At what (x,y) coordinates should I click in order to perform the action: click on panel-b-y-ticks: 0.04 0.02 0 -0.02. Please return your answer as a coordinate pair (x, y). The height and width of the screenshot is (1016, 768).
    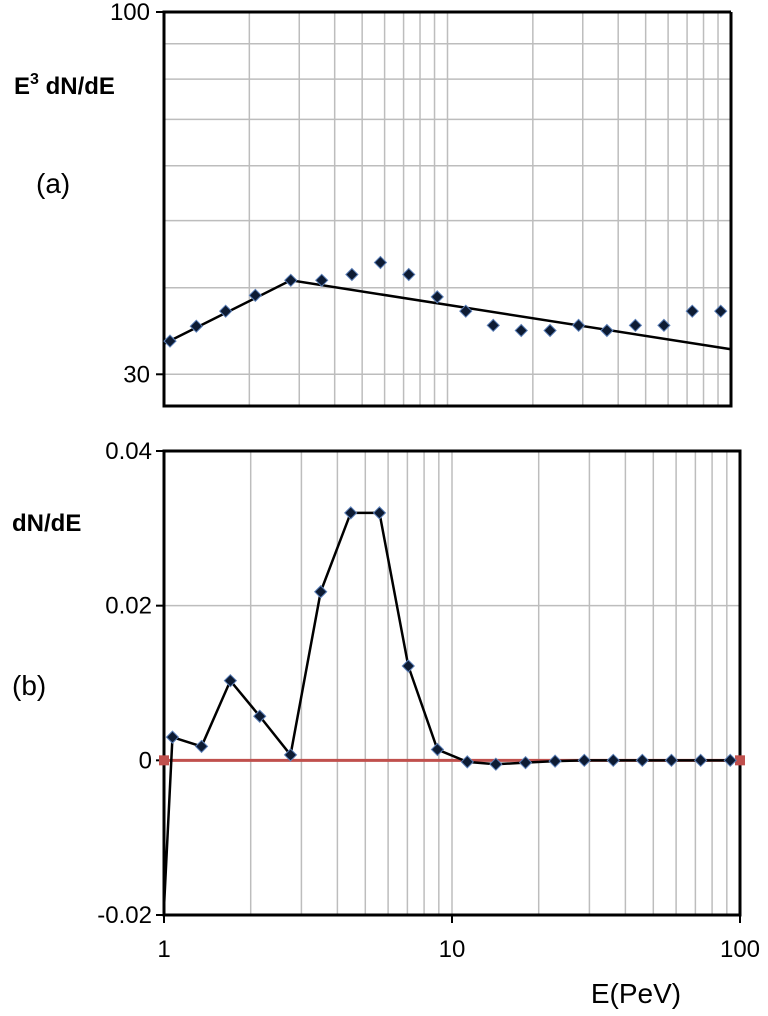
    Looking at the image, I should click on (130, 683).